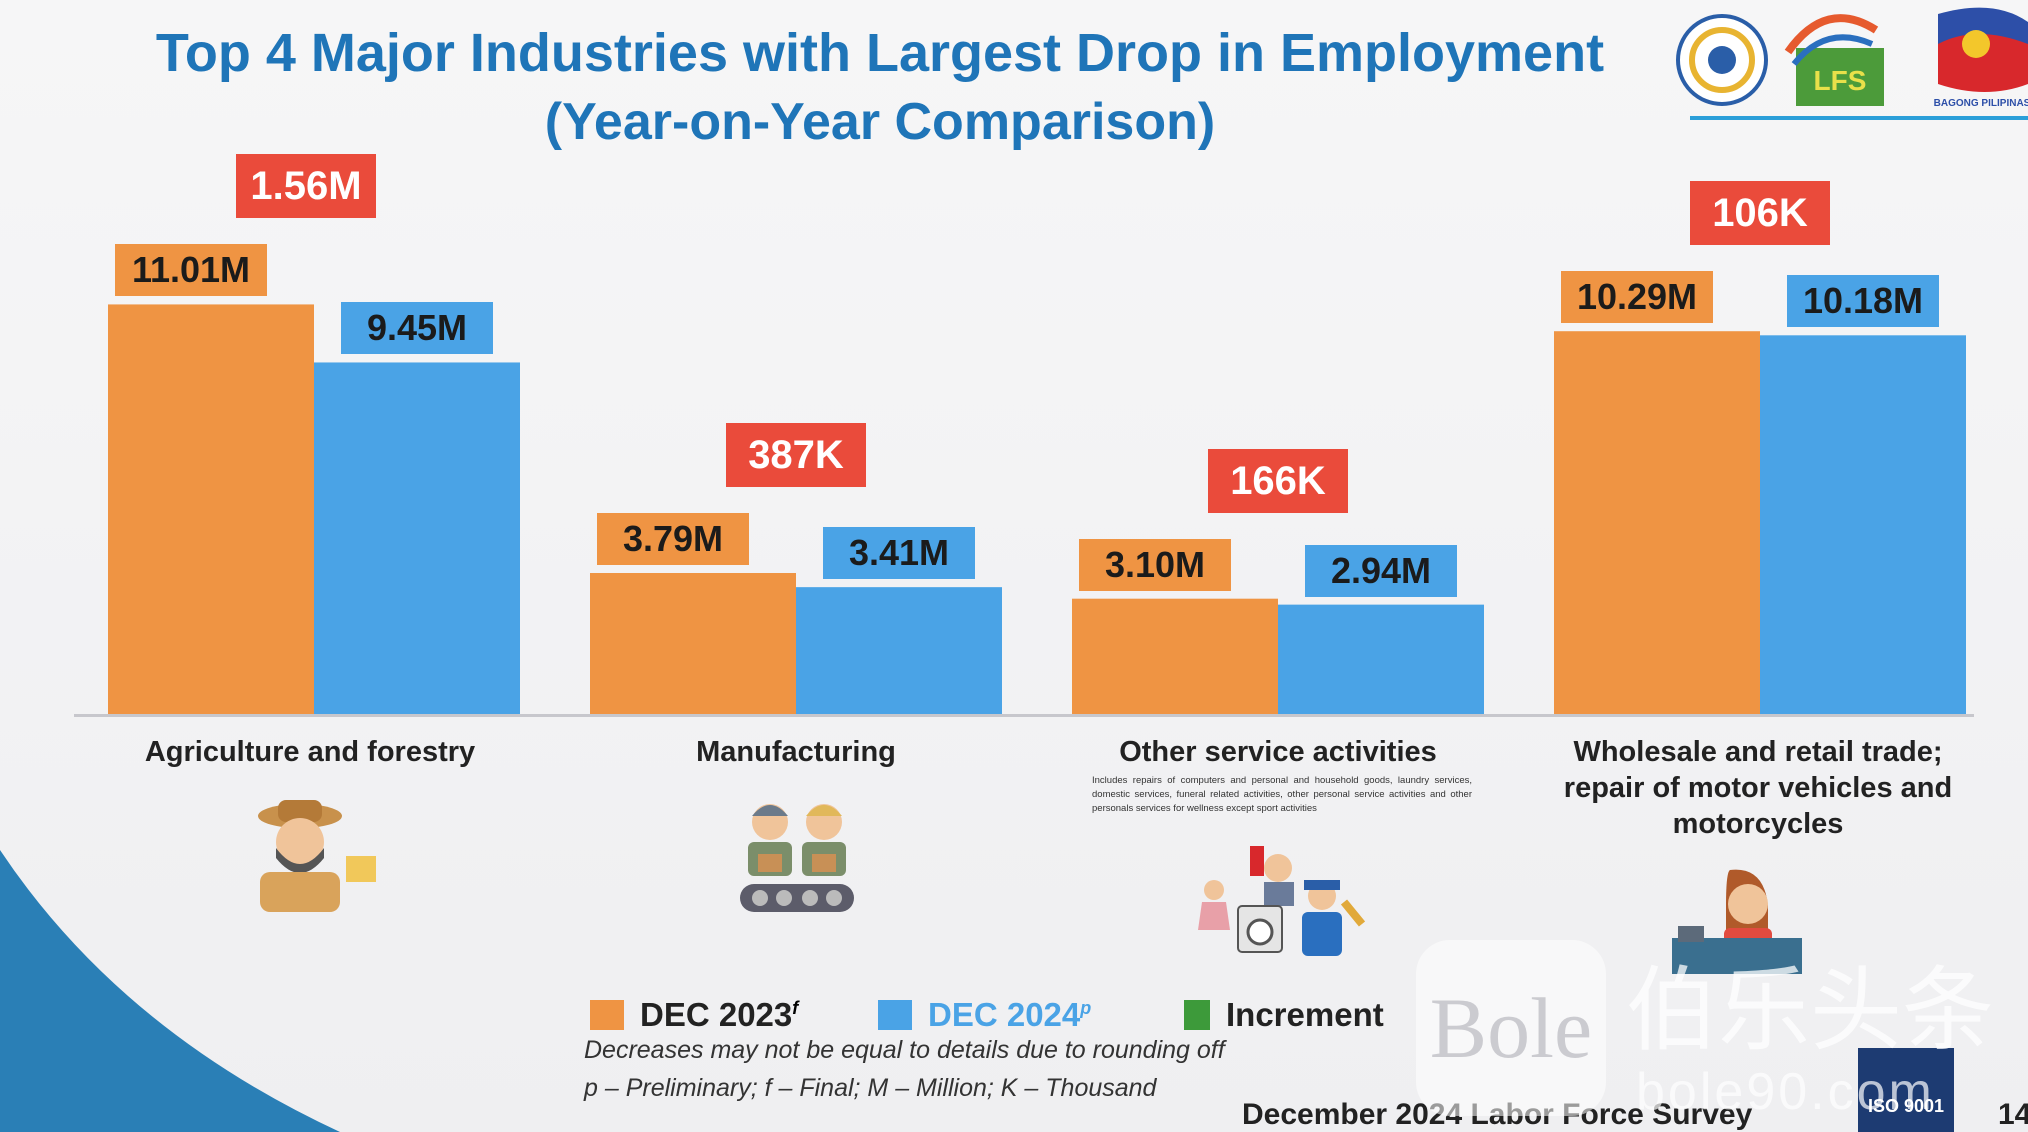  Describe the element at coordinates (1863, 301) in the screenshot. I see `value-label-wholesale-dec2024: 10.18M` at that location.